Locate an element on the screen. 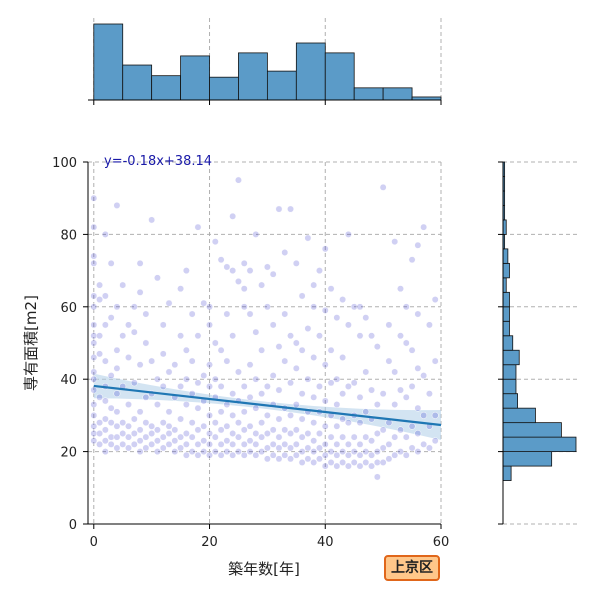 This screenshot has height=600, width=600. y-marginal-histogram is located at coordinates (539, 343).